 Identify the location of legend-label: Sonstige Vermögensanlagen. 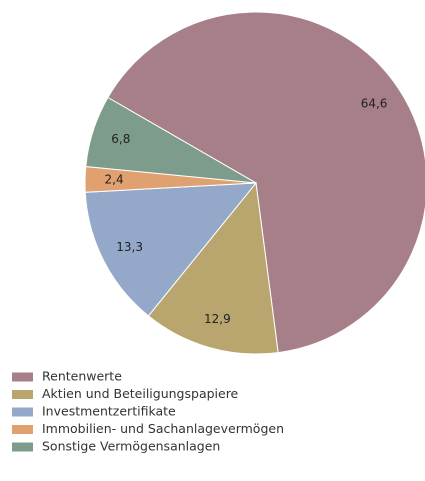
(131, 446).